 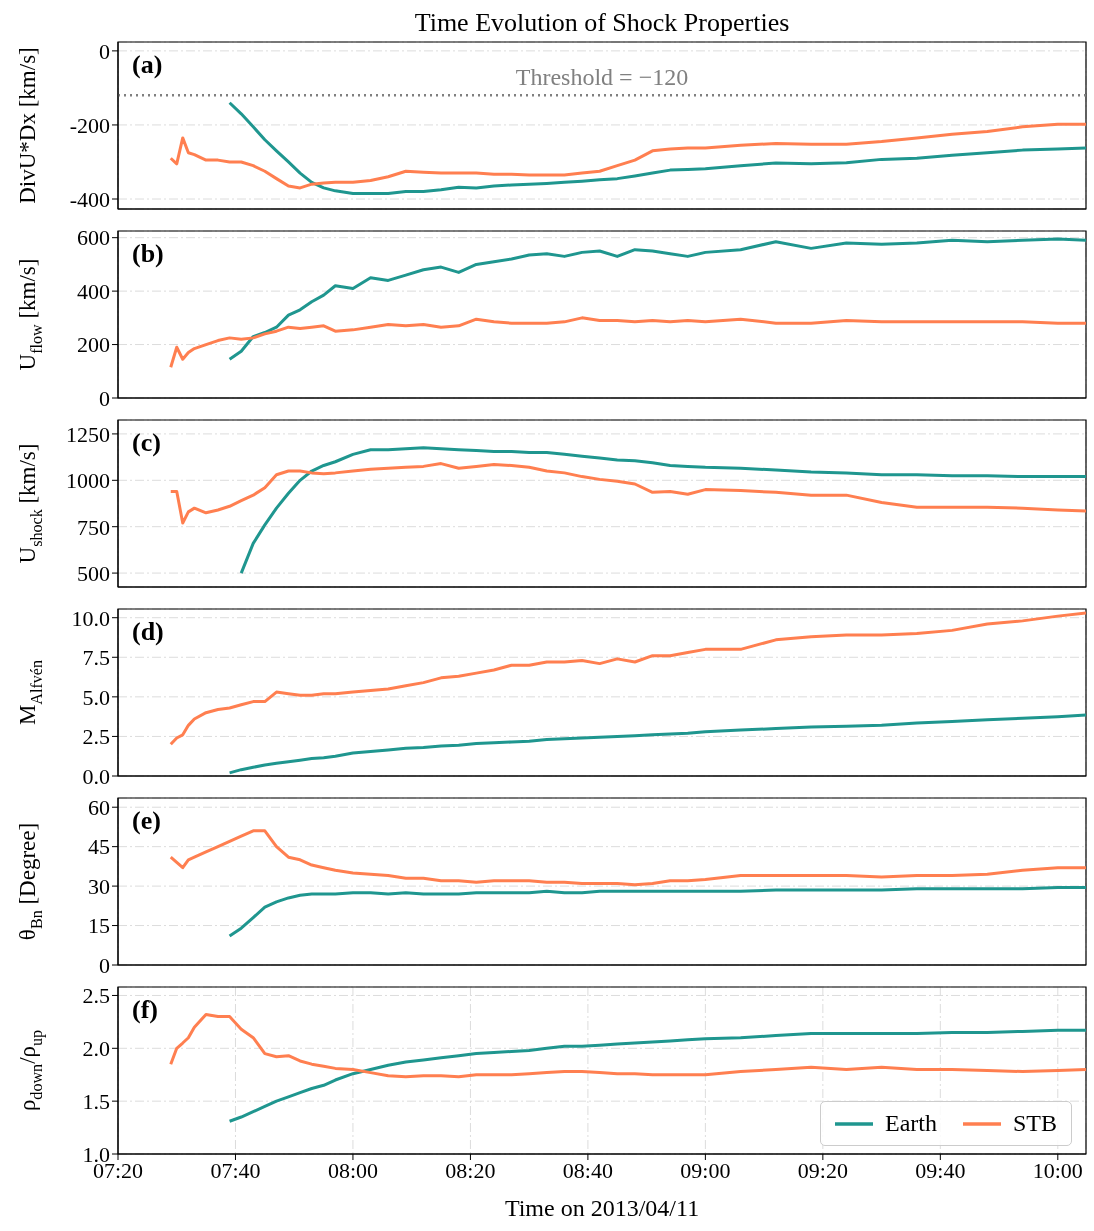 What do you see at coordinates (93, 345) in the screenshot?
I see `y-tick-label: 200` at bounding box center [93, 345].